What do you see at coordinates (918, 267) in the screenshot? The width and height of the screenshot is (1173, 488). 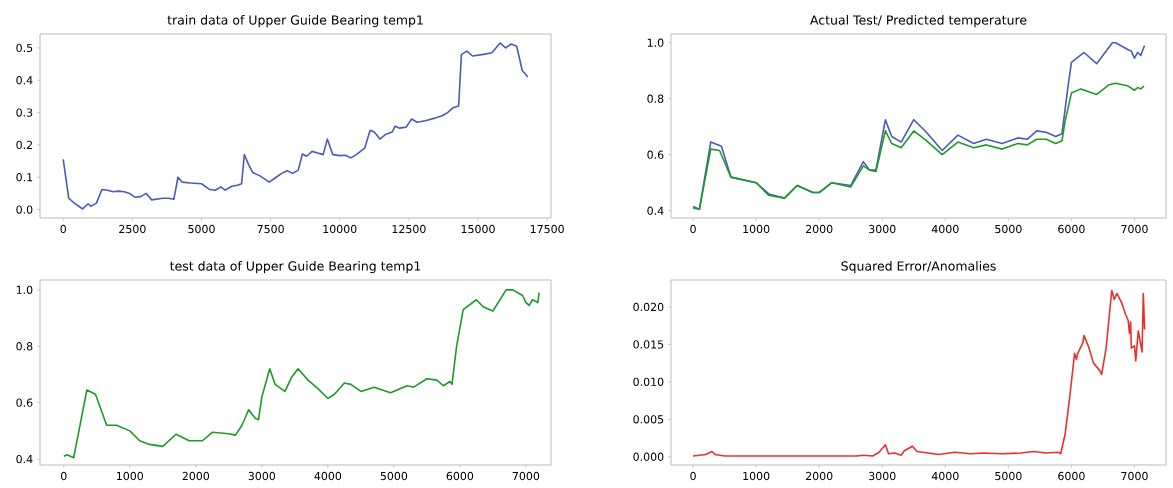 I see `chart-title: Squared Error/Anomalies` at bounding box center [918, 267].